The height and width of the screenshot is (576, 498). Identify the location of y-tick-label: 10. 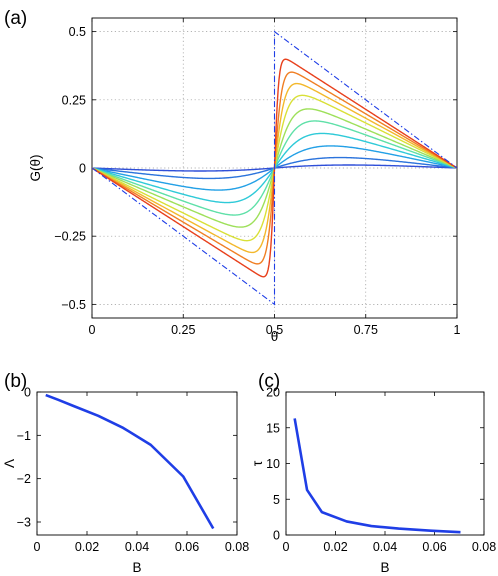
(273, 464).